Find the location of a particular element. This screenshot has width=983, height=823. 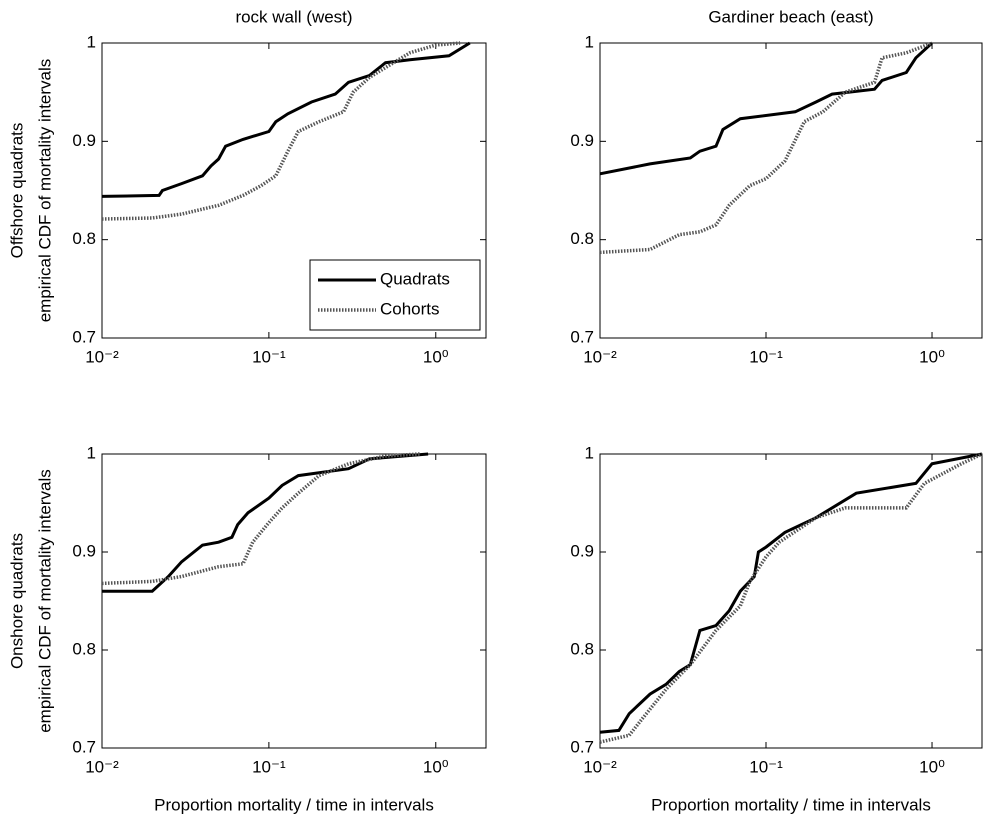

y-axis-label: Offshore quadrats is located at coordinates (16, 191).